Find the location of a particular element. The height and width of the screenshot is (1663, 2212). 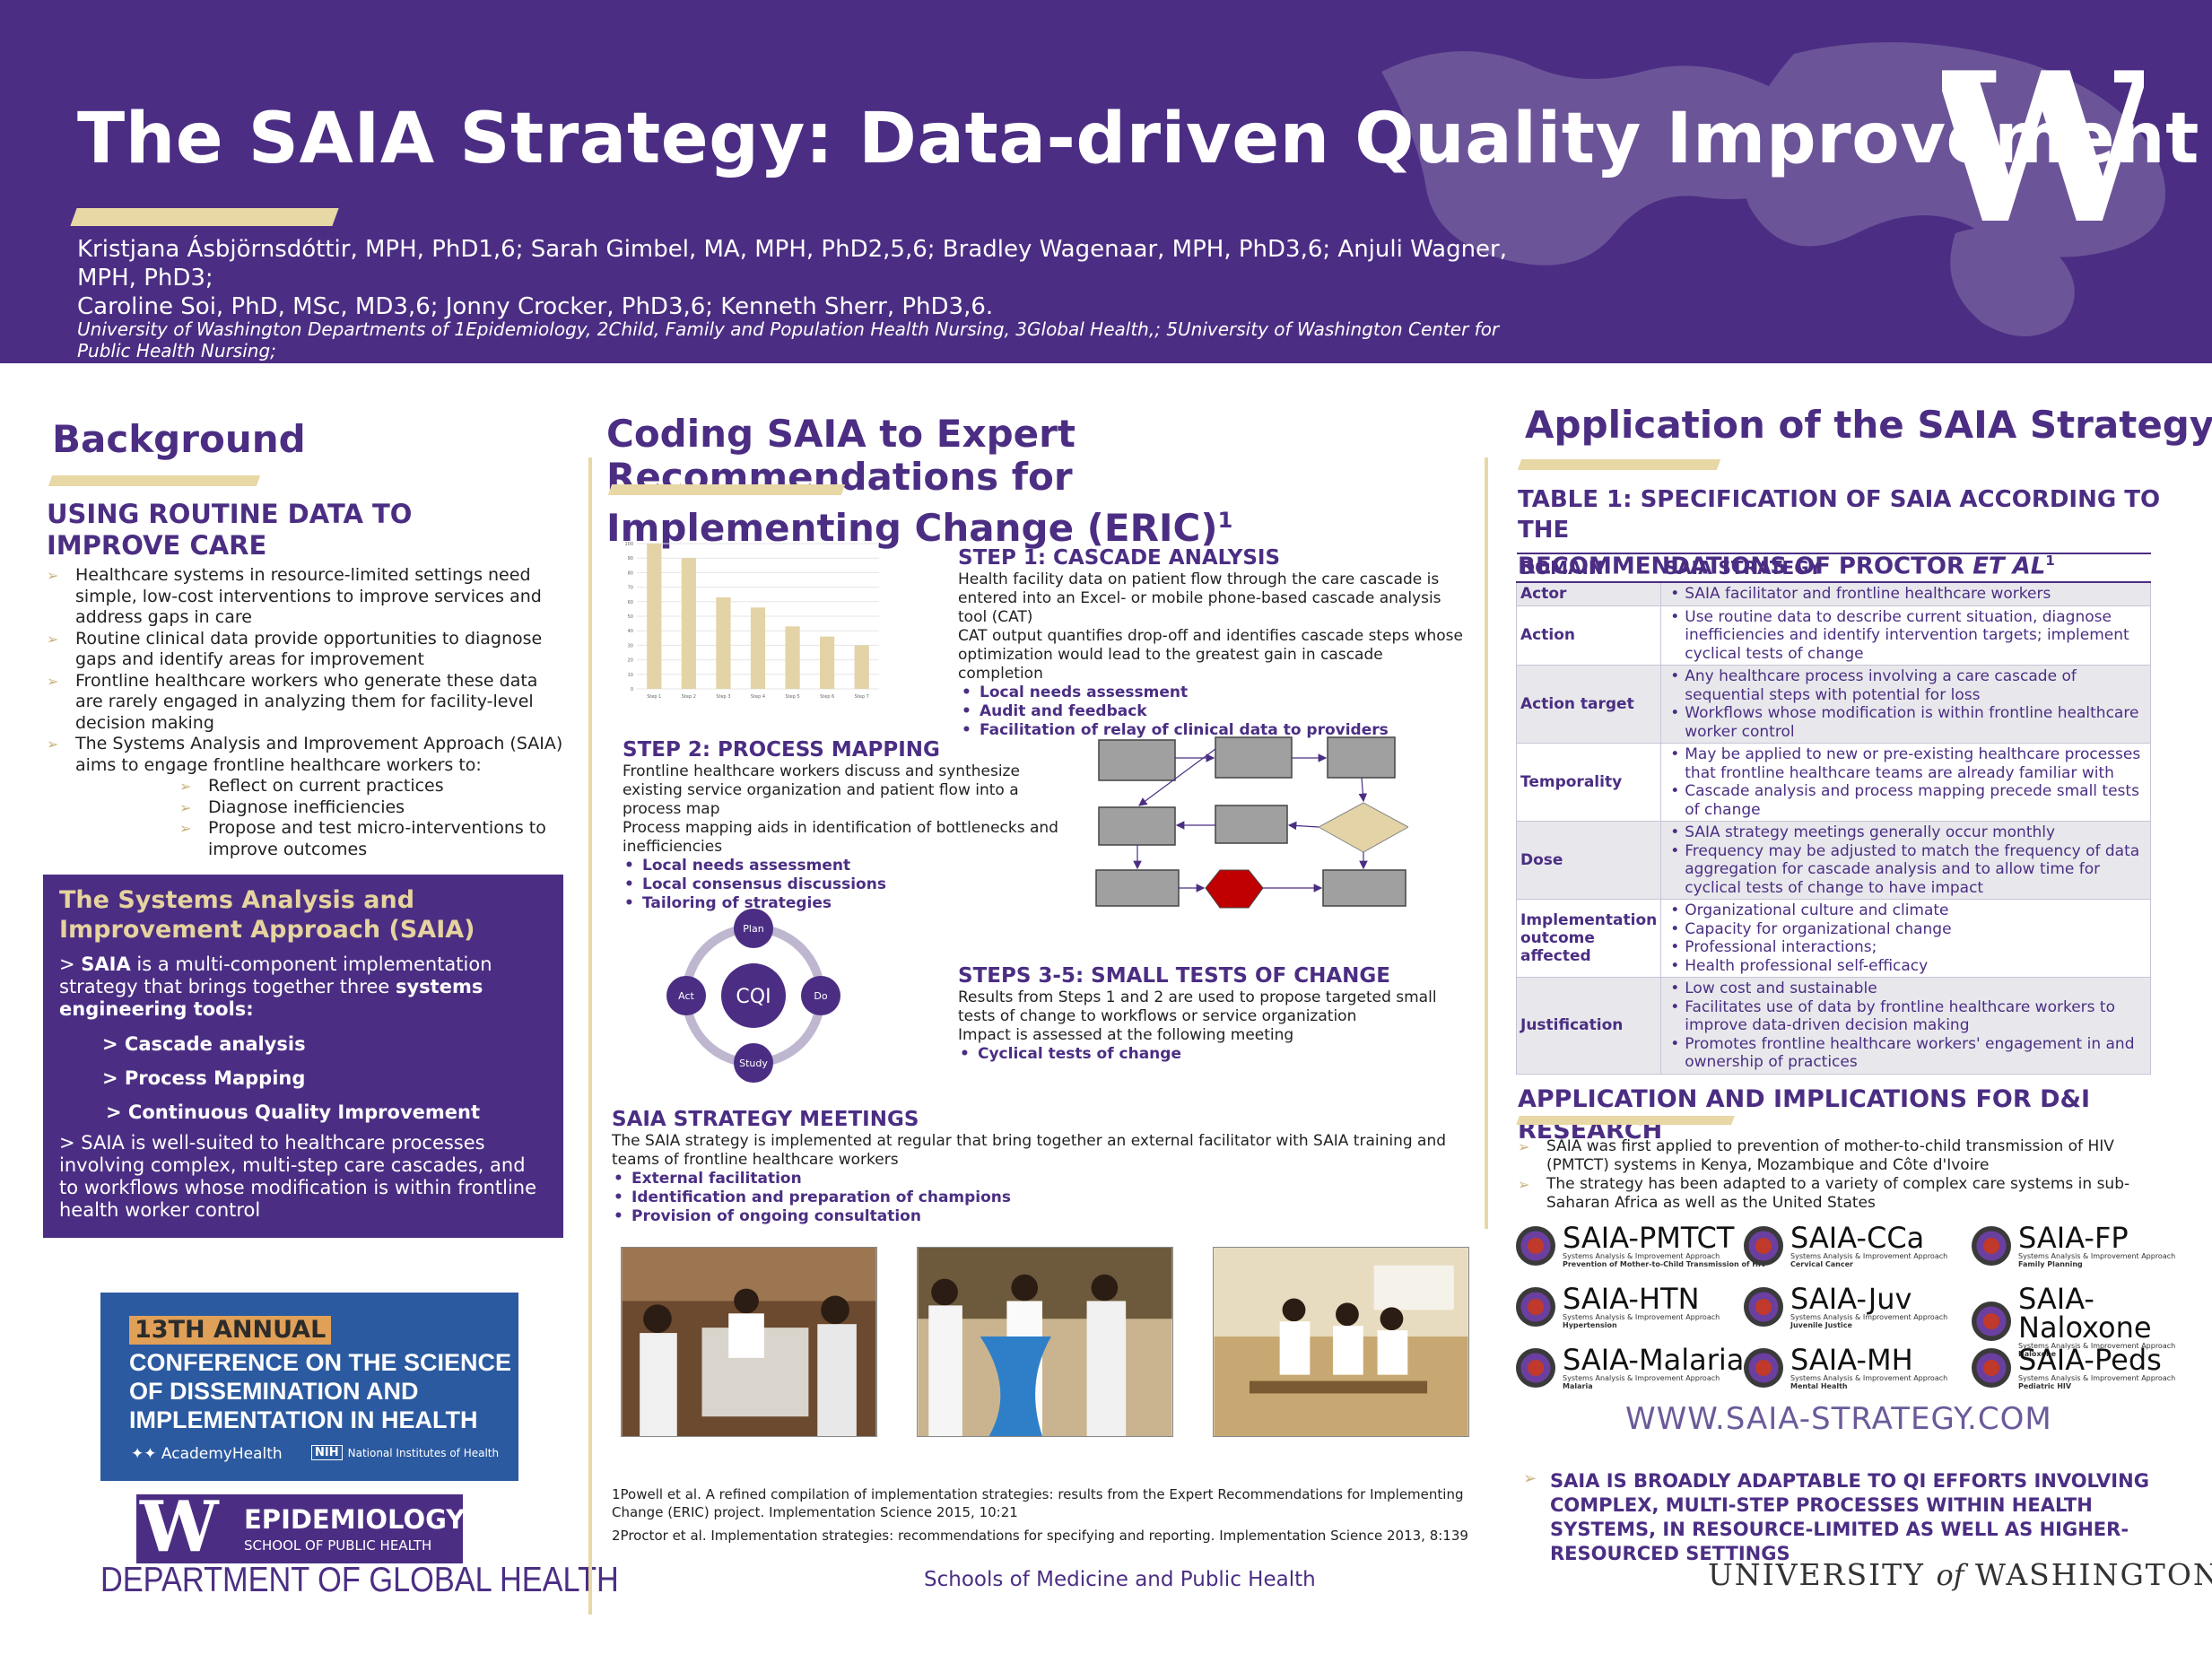

saia-badge-sub2: Family Planning is located at coordinates (2050, 1264).